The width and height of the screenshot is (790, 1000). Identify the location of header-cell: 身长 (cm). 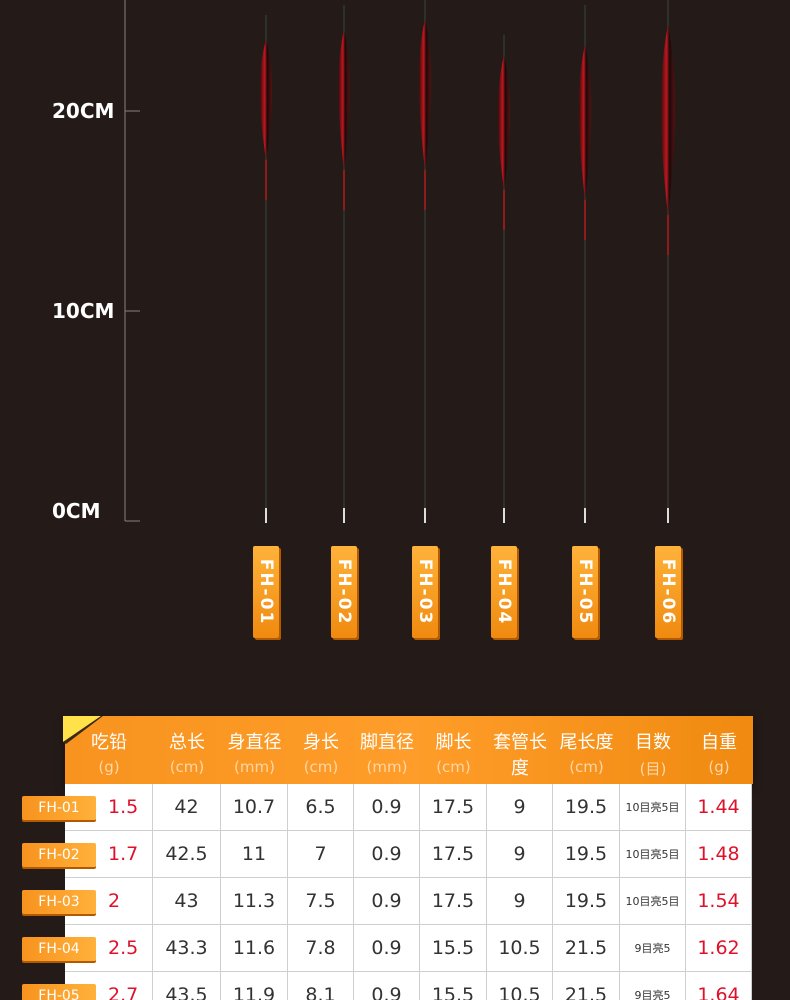
(321, 752).